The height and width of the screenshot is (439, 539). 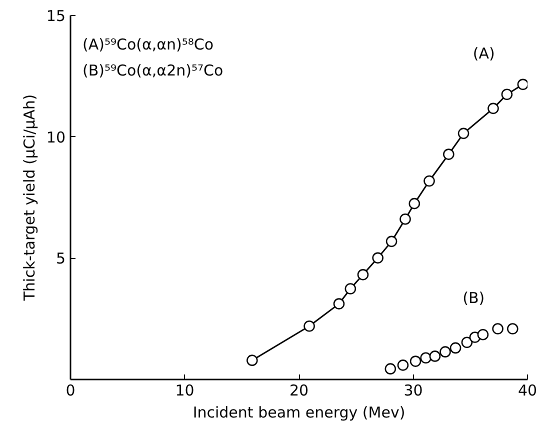 I want to click on x-axis-title: Incident beam energy (Mev), so click(x=299, y=413).